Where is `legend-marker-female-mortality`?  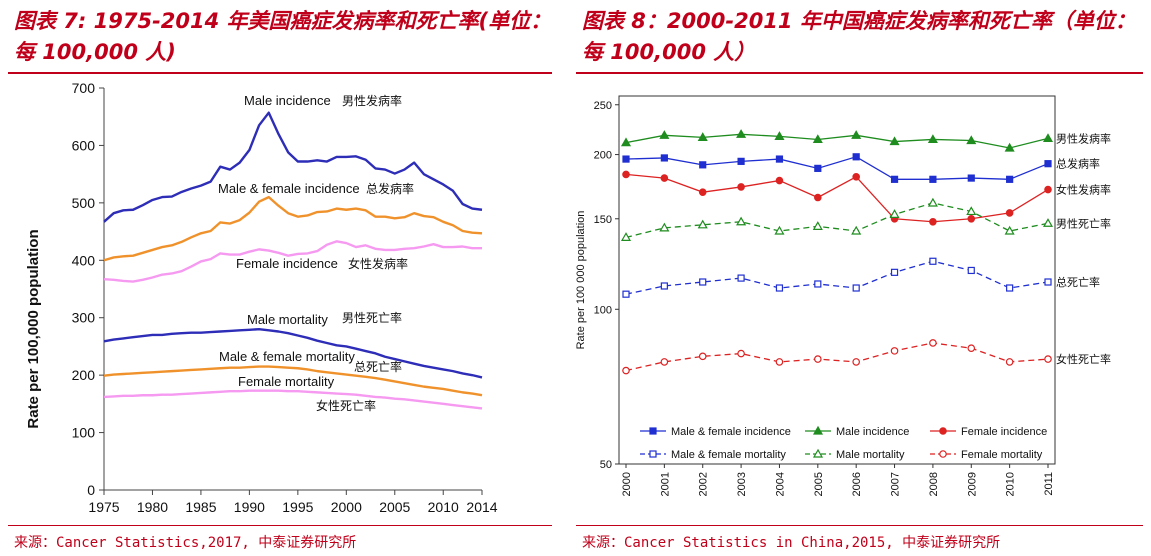
legend-marker-female-mortality is located at coordinates (943, 454).